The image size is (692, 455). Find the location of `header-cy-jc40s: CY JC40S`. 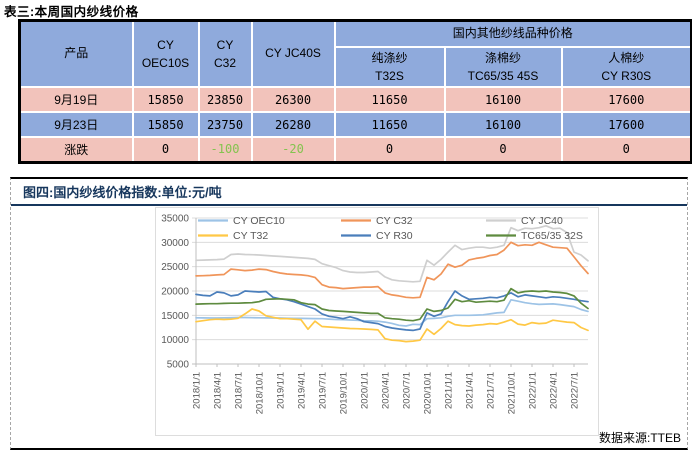

header-cy-jc40s: CY JC40S is located at coordinates (293, 53).